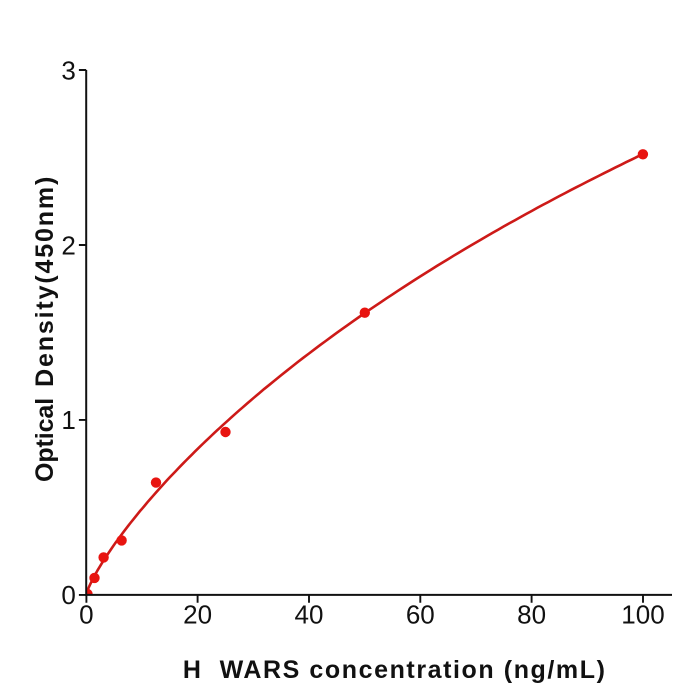 Image resolution: width=700 pixels, height=700 pixels. I want to click on svg-text: 40, so click(309, 615).